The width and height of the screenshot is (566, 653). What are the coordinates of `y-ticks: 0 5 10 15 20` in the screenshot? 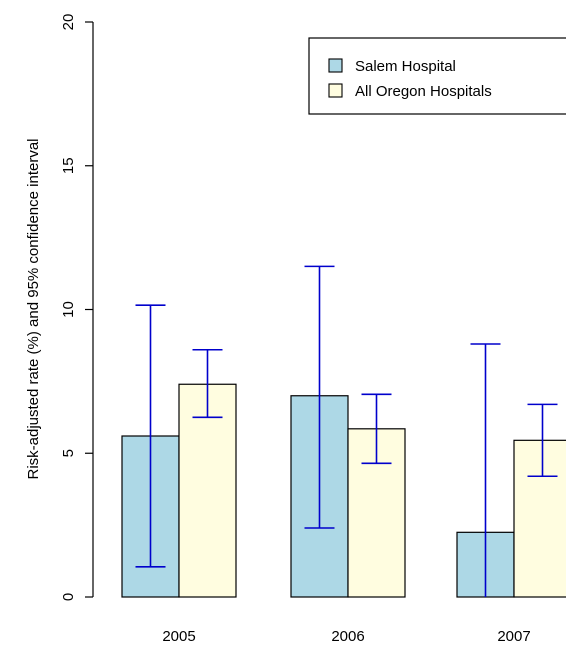 It's located at (76, 307).